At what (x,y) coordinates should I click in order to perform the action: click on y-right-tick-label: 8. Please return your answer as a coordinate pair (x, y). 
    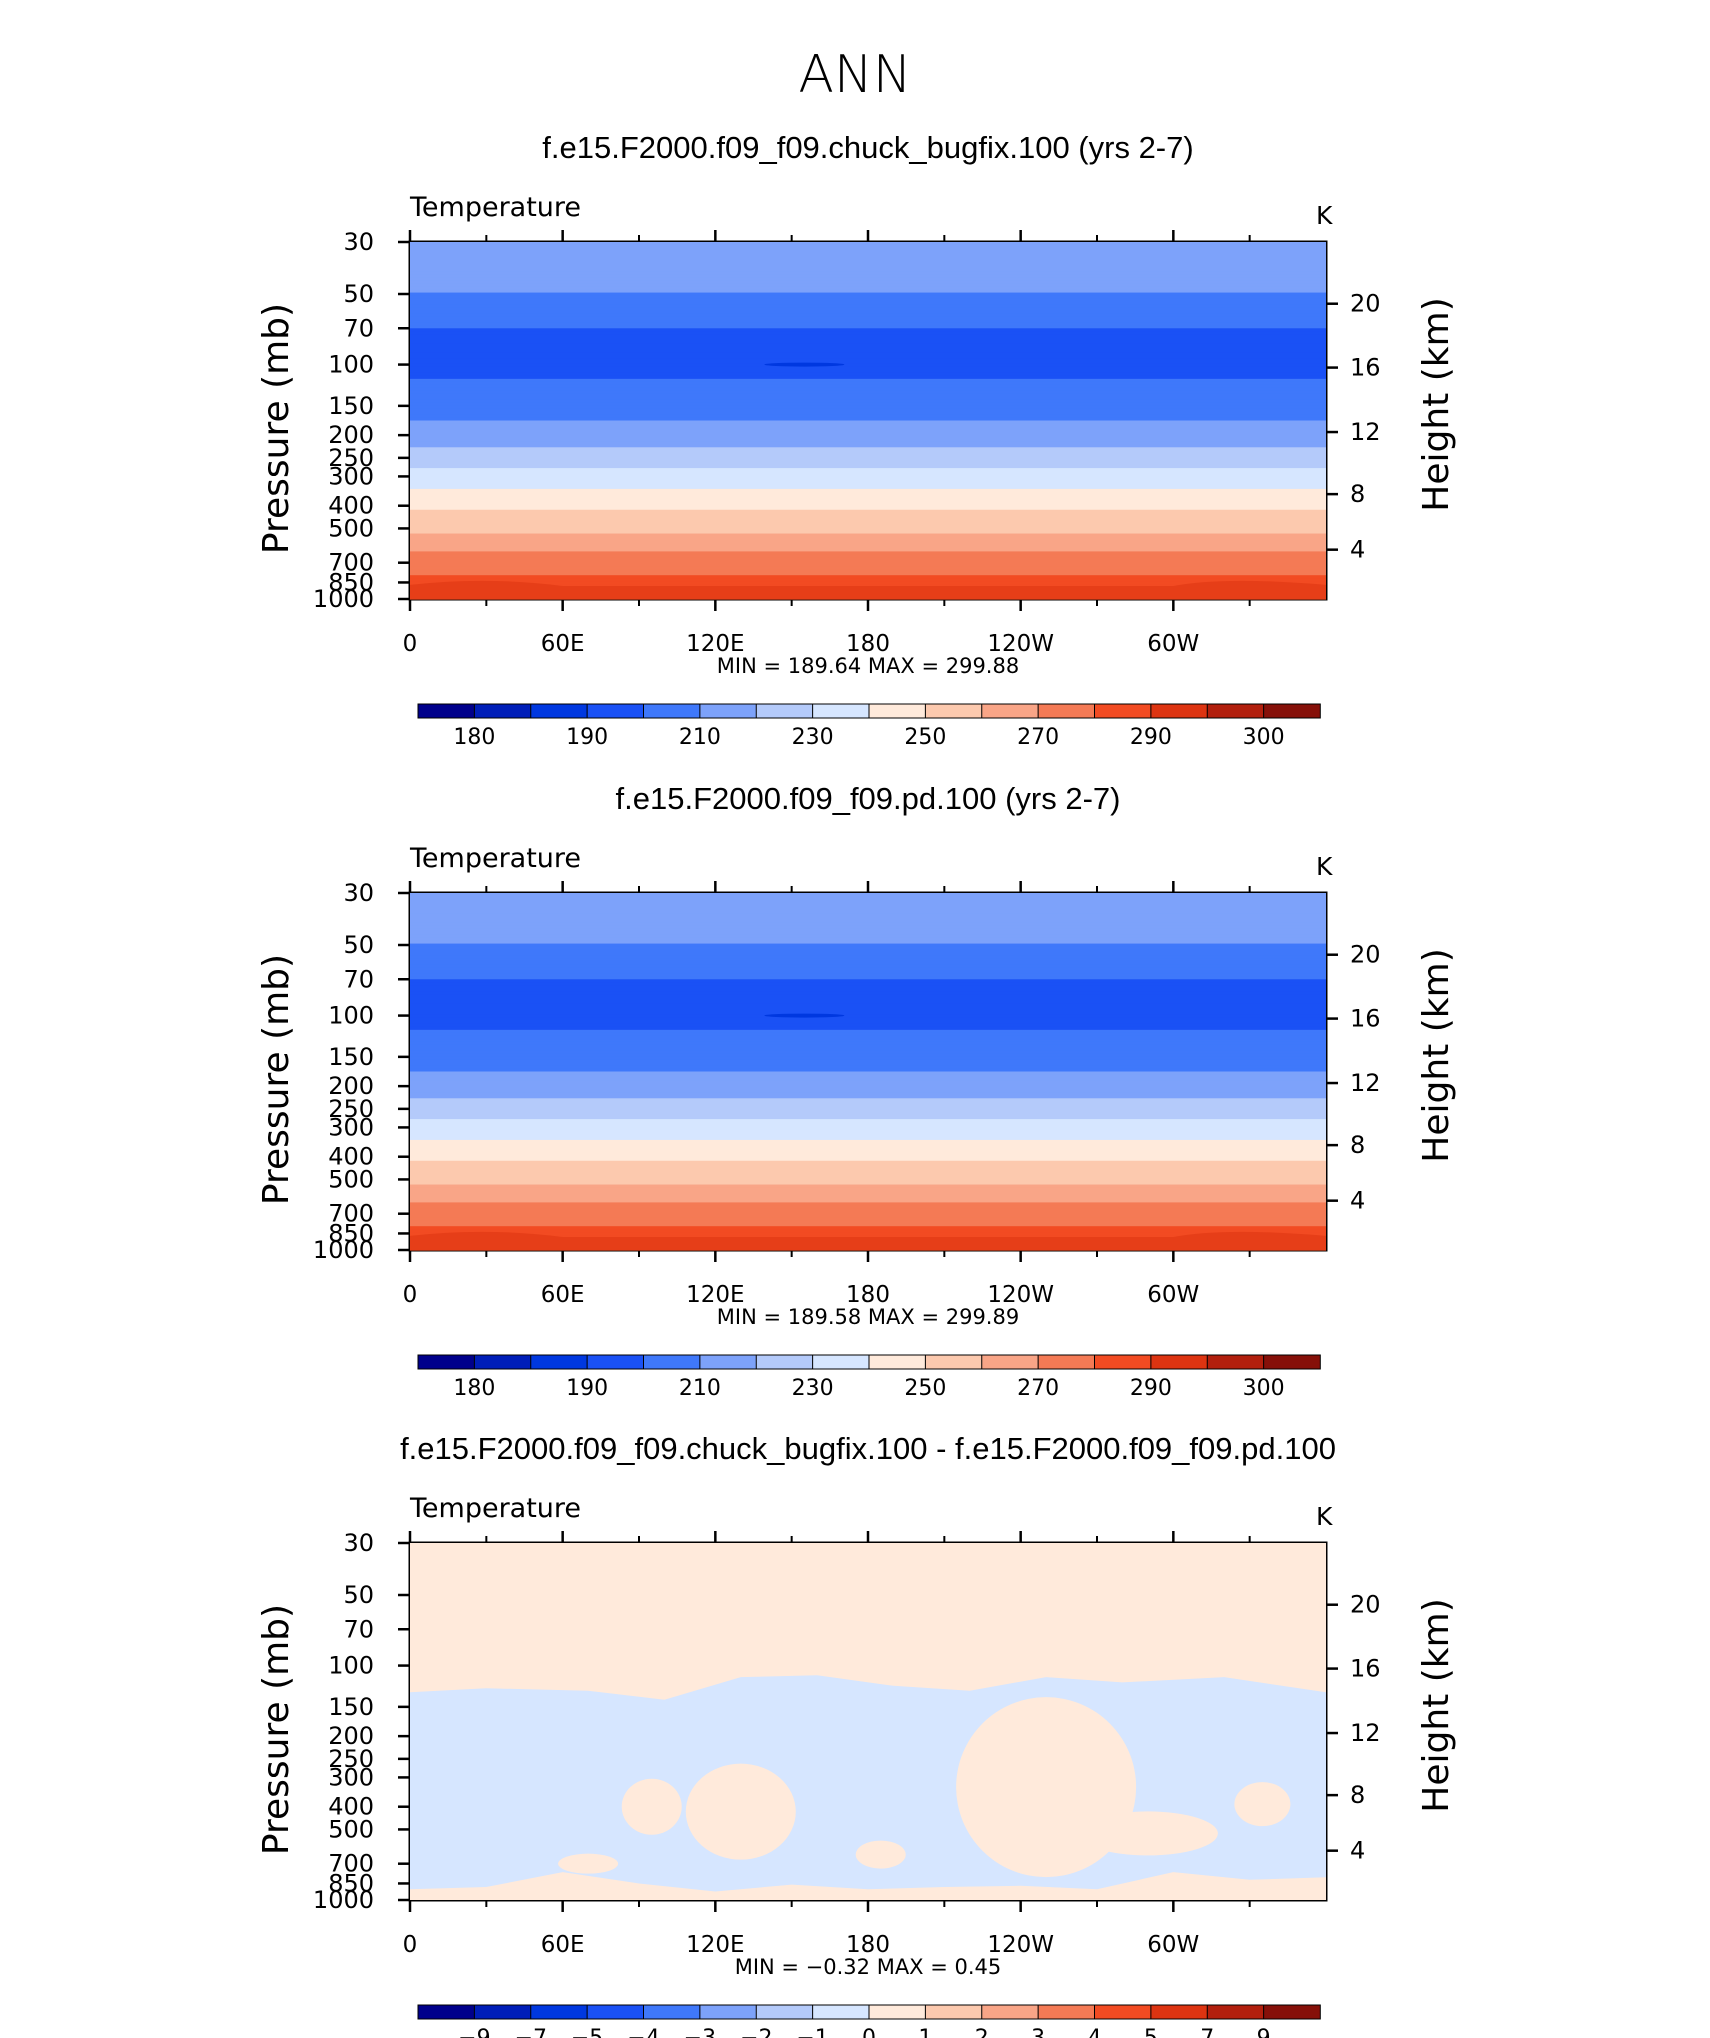
    Looking at the image, I should click on (1357, 1795).